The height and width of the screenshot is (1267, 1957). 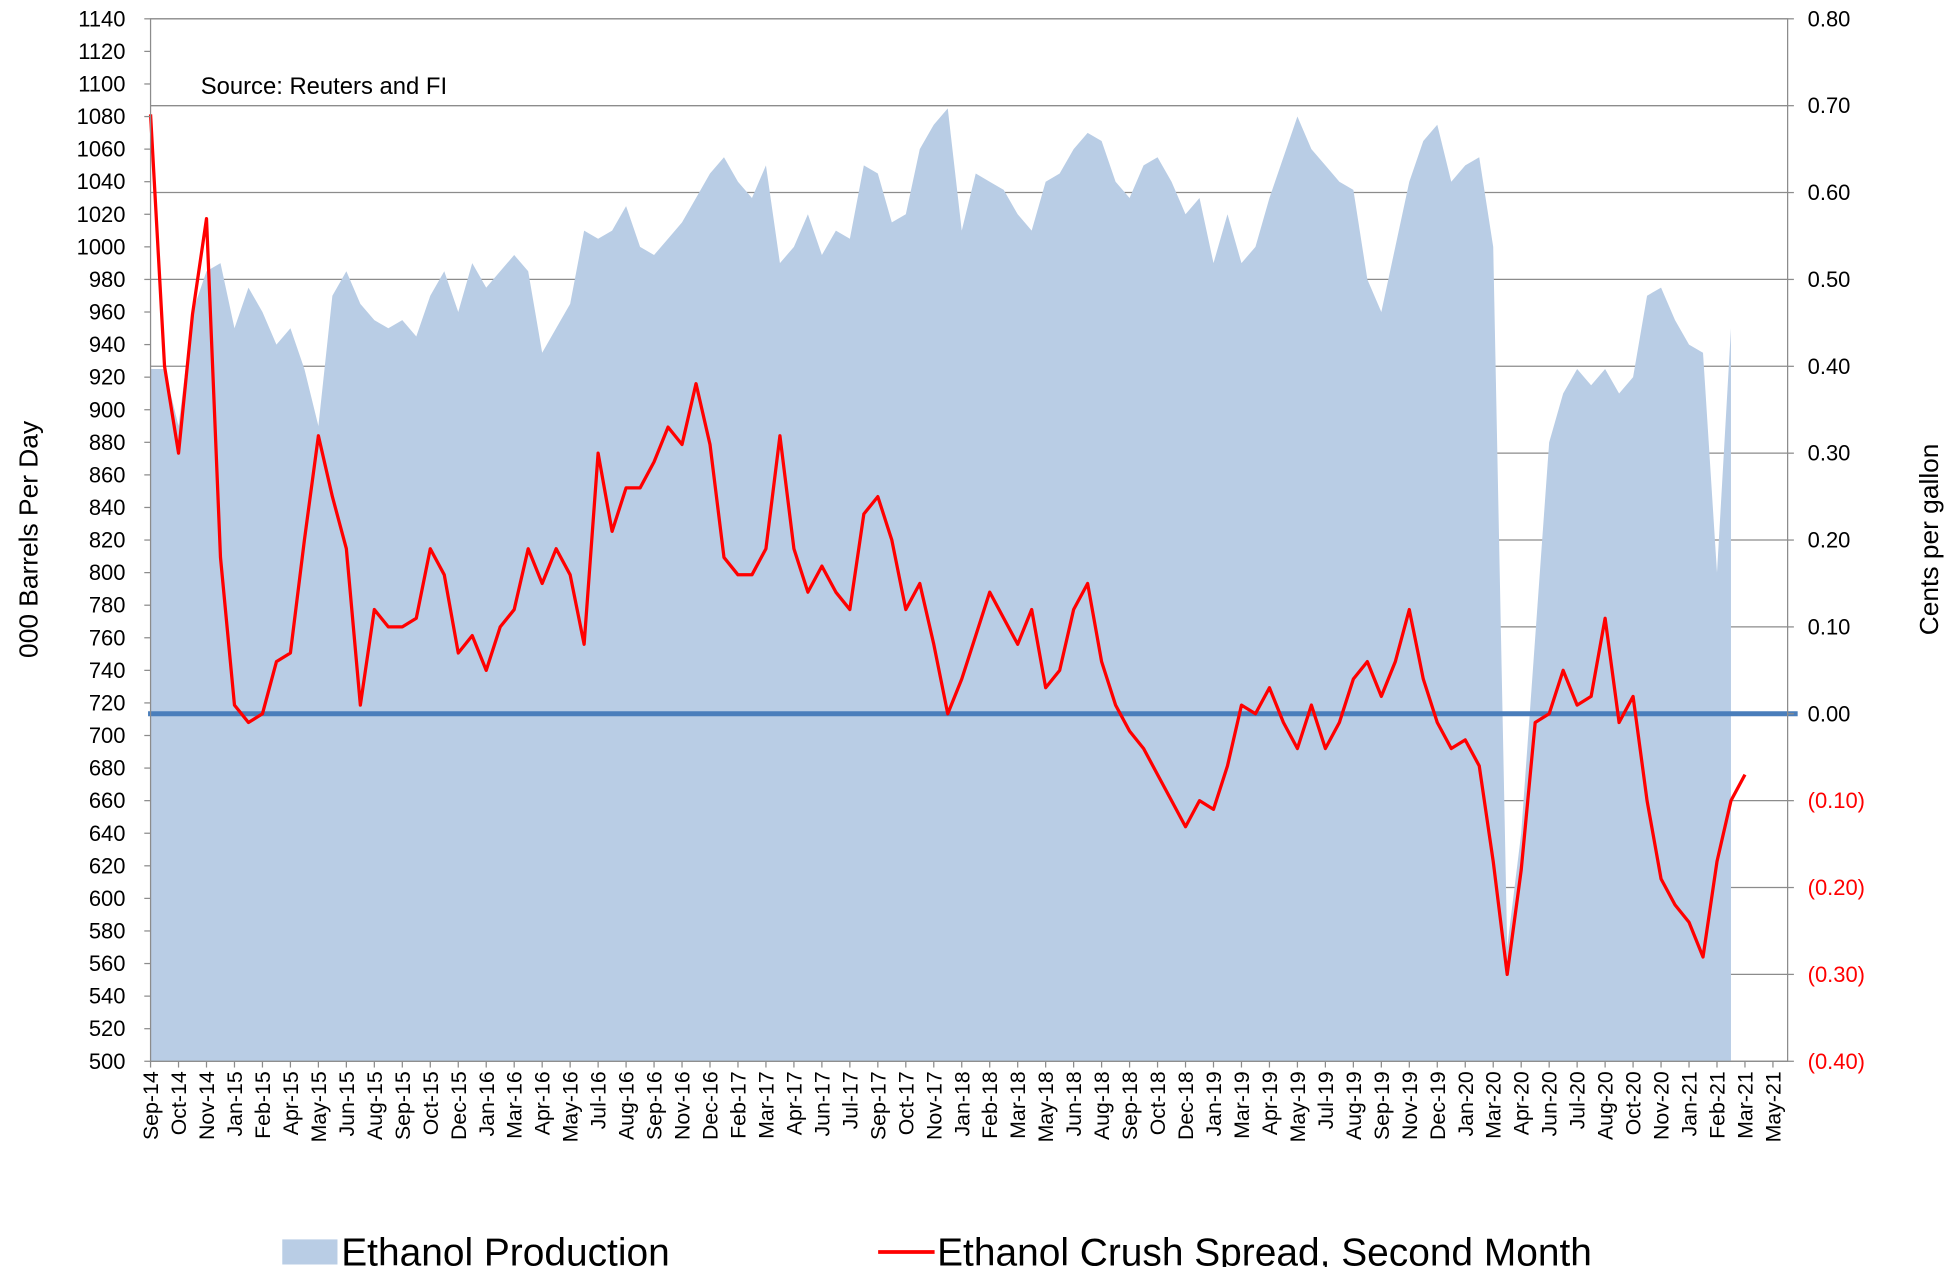 I want to click on x-tick-label: May-15, so click(x=319, y=1106).